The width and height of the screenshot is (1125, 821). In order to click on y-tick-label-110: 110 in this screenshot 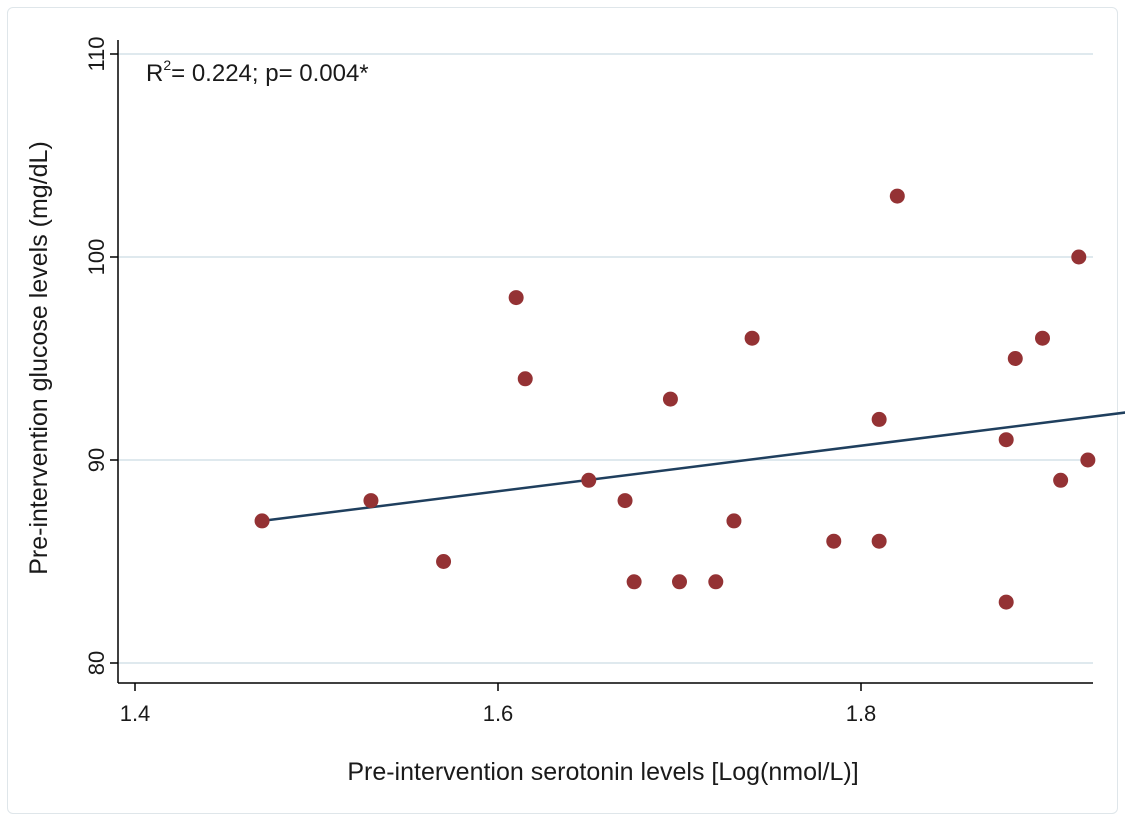, I will do `click(96, 53)`.